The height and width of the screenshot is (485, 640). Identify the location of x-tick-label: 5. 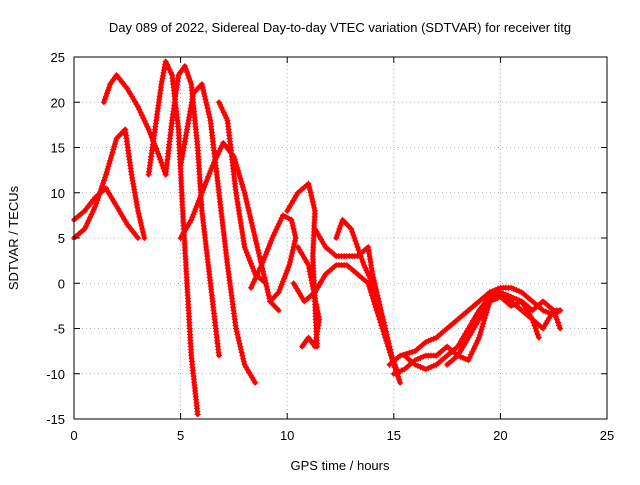
(180, 435).